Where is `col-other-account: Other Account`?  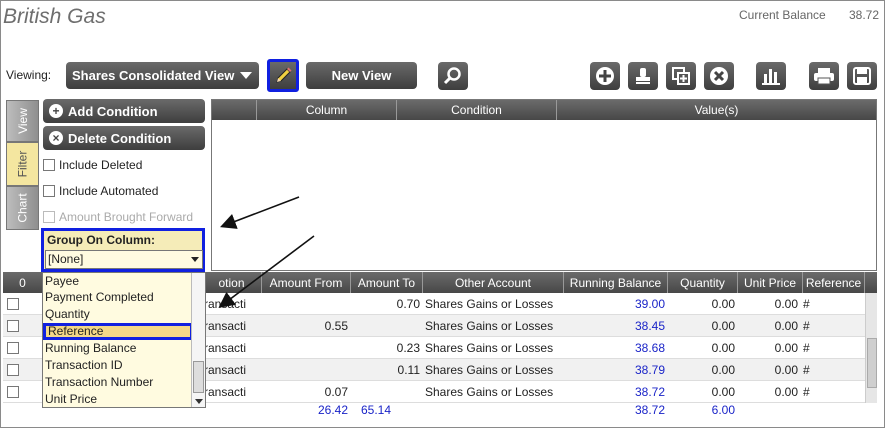 col-other-account: Other Account is located at coordinates (493, 282).